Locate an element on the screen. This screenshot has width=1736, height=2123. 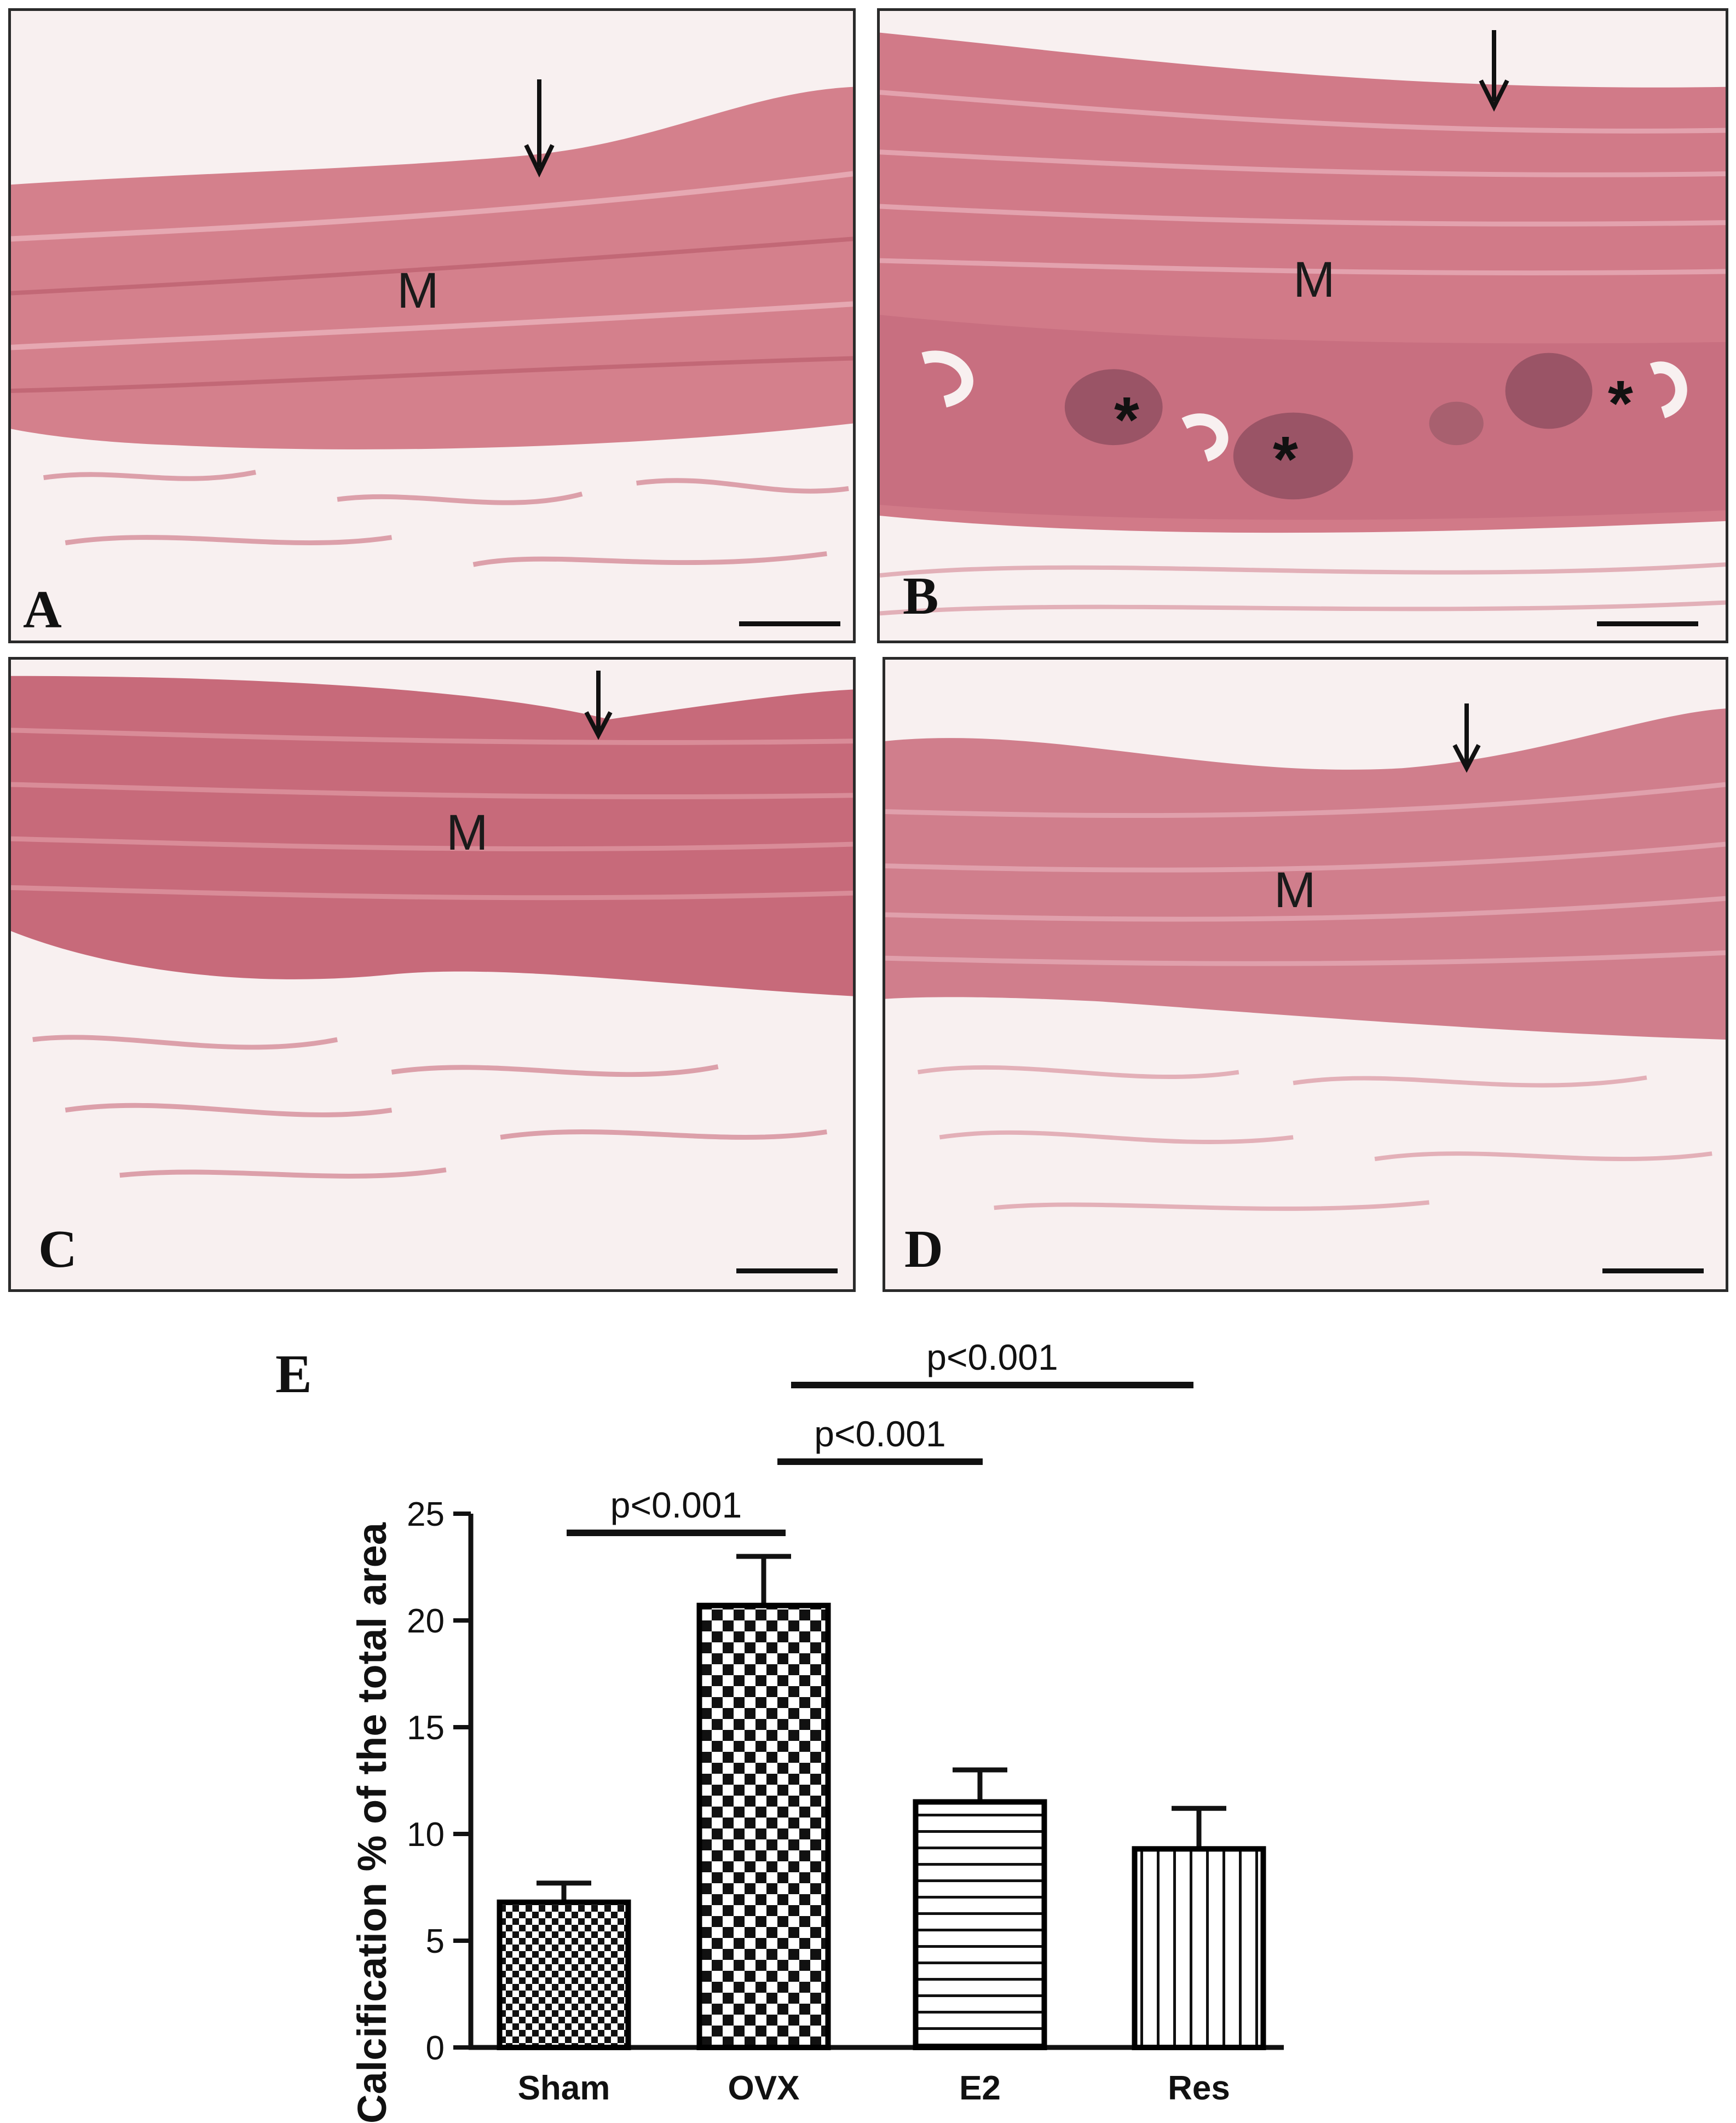
bar-ovx is located at coordinates (763, 1826).